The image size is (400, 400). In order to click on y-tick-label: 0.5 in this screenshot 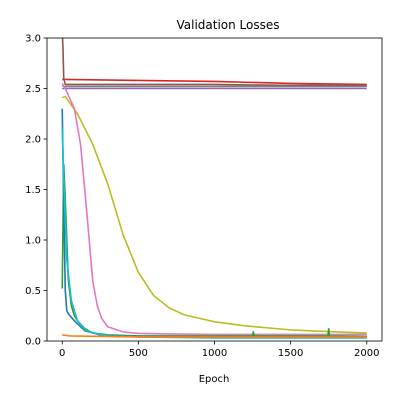, I will do `click(33, 291)`.